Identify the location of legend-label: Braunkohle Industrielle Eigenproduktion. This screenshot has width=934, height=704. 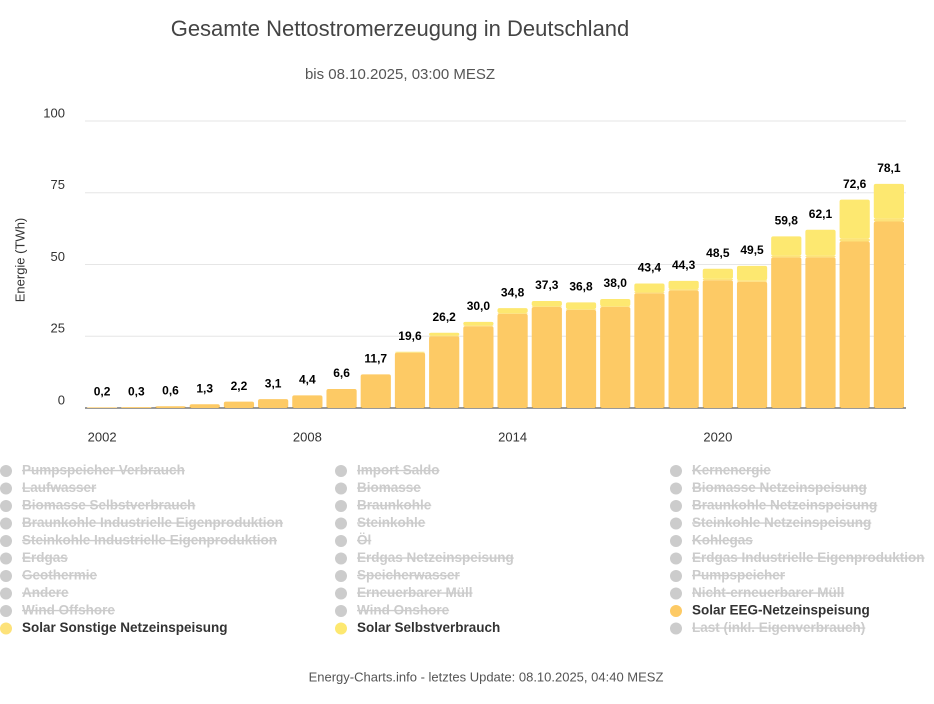
(152, 522).